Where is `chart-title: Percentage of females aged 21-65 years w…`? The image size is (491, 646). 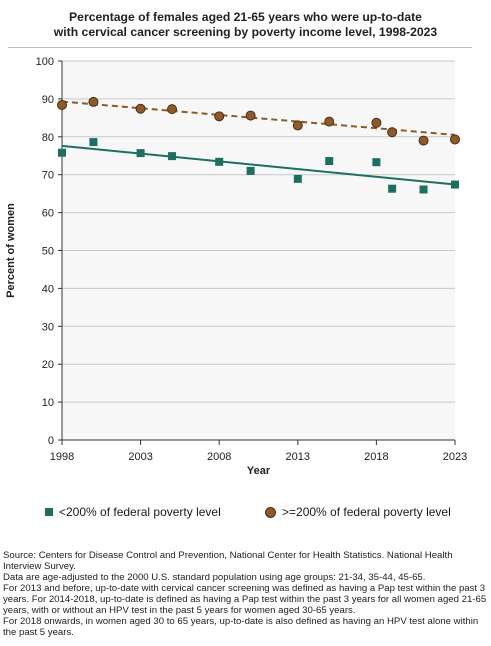
chart-title: Percentage of females aged 21-65 years w… is located at coordinates (245, 25).